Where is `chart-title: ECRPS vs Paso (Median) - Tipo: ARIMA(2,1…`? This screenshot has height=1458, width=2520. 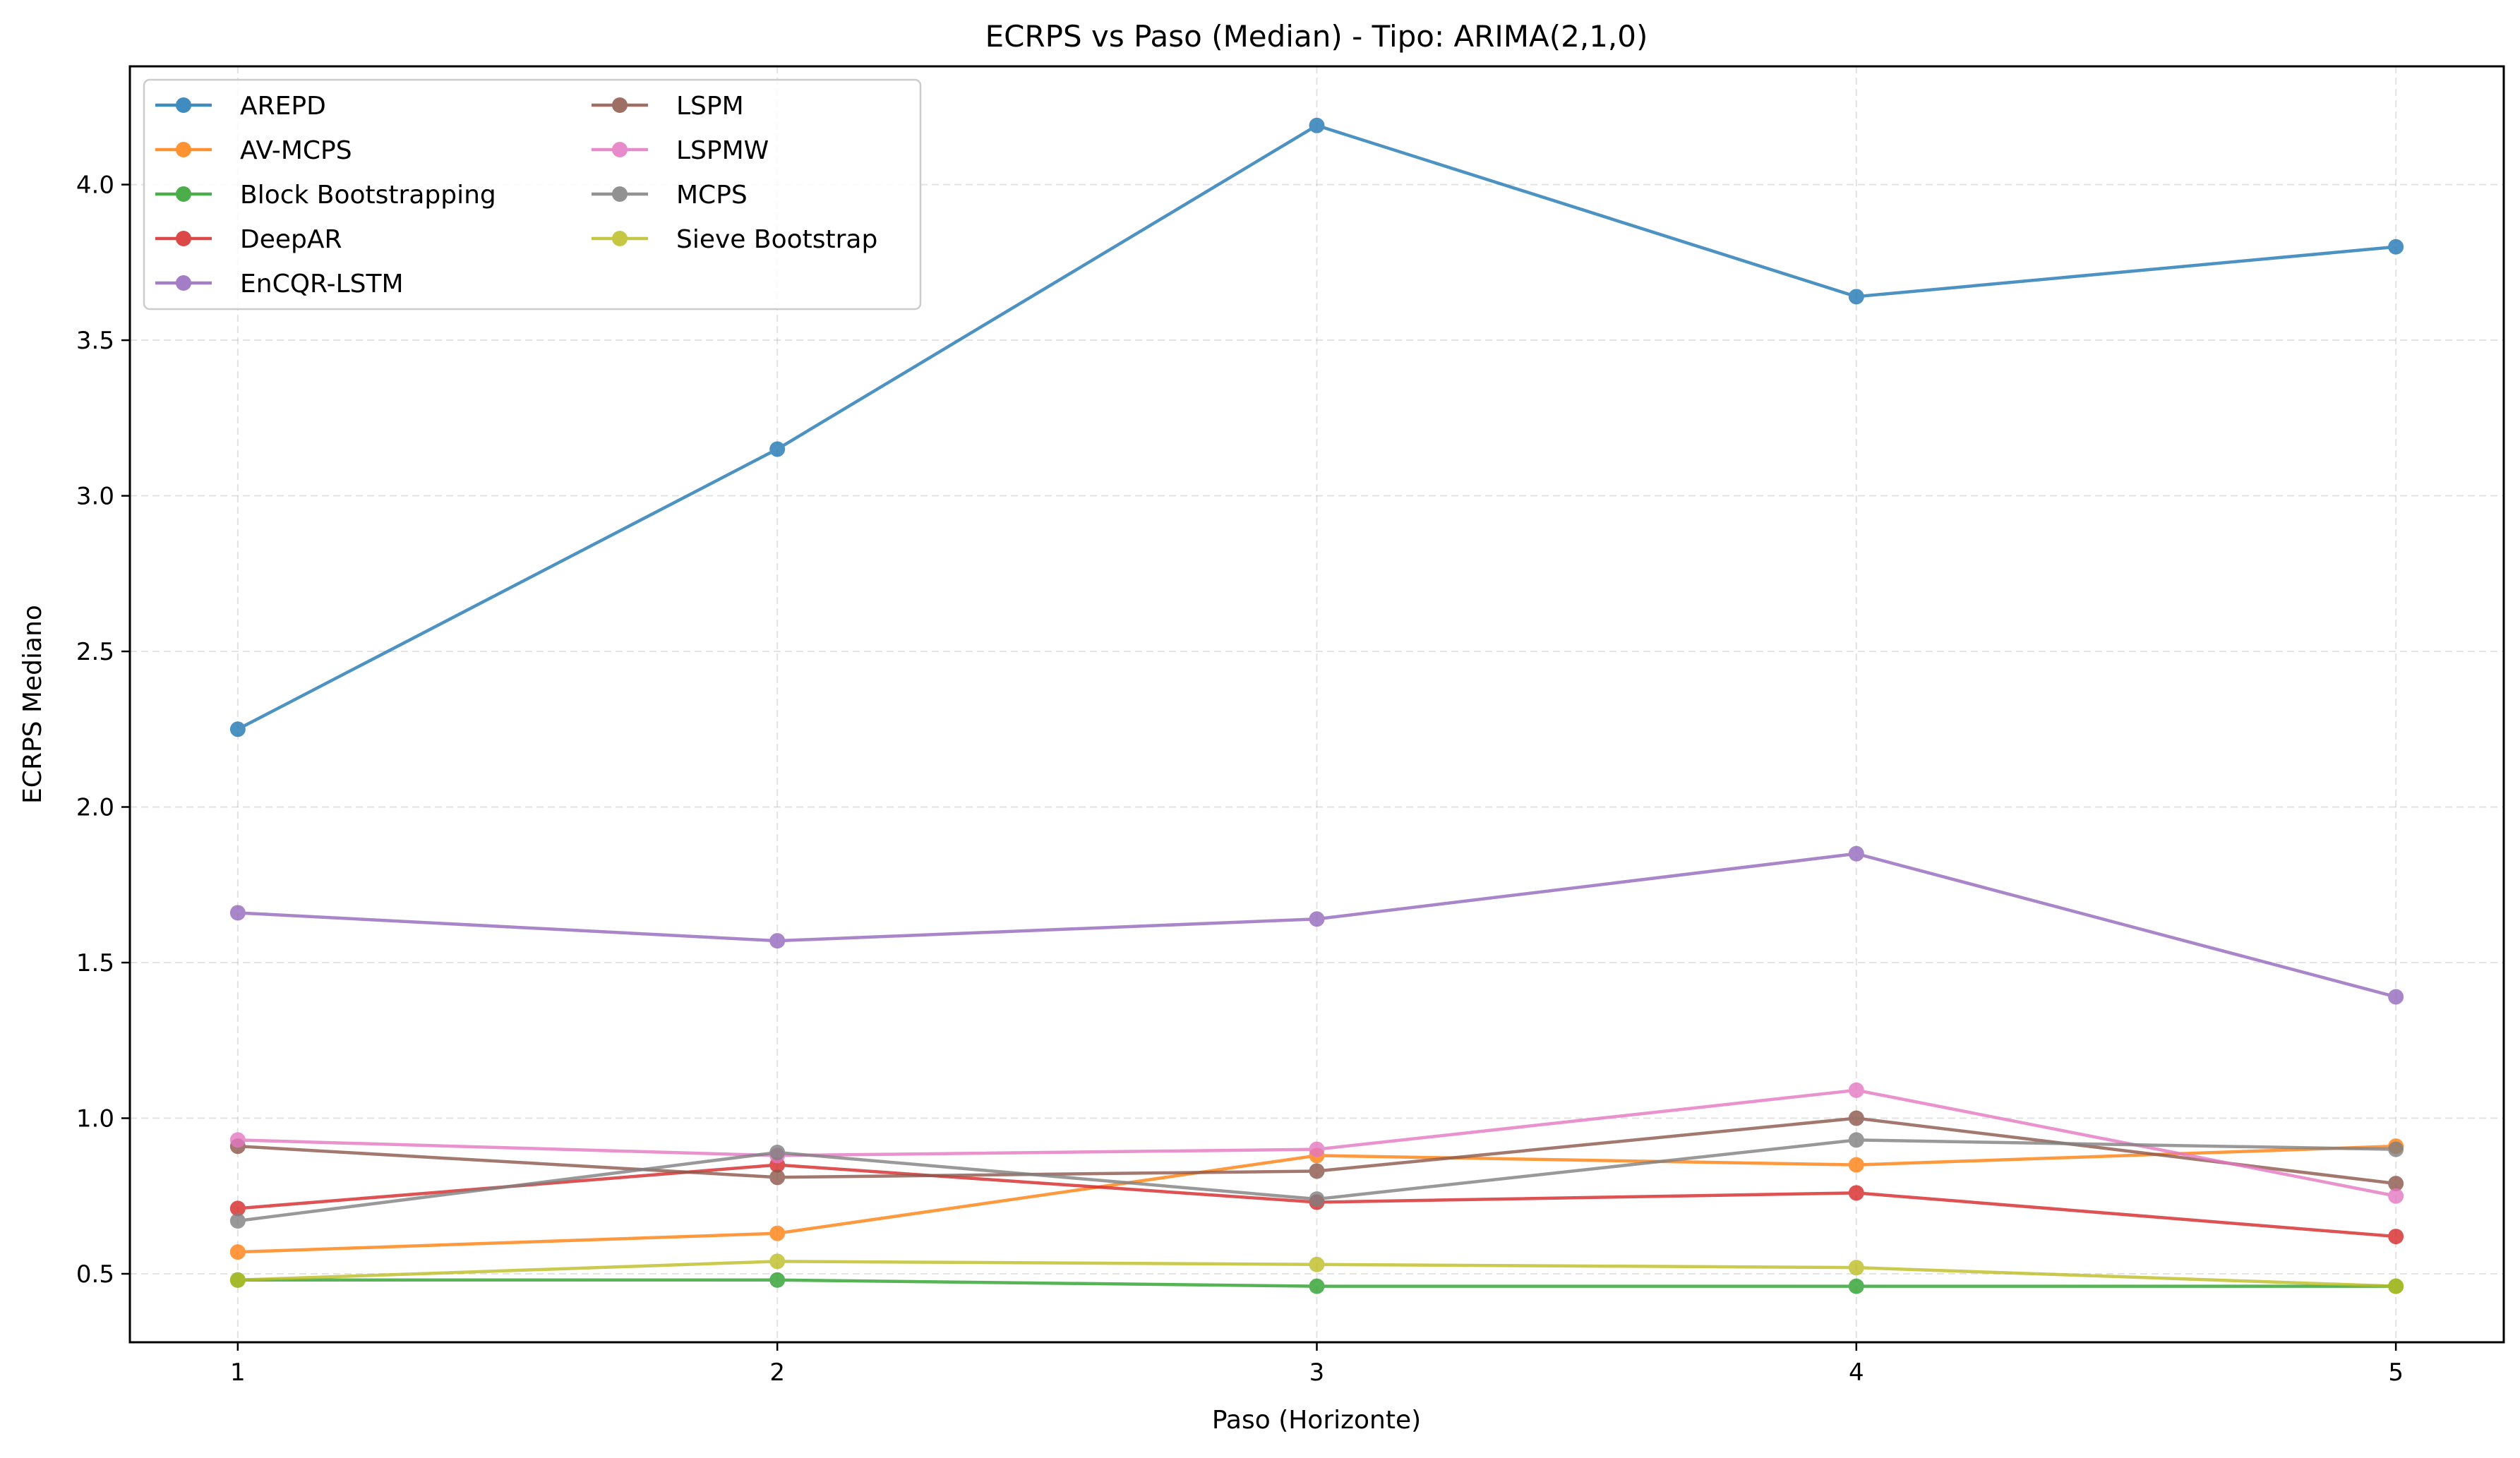 chart-title: ECRPS vs Paso (Median) - Tipo: ARIMA(2,1… is located at coordinates (1317, 36).